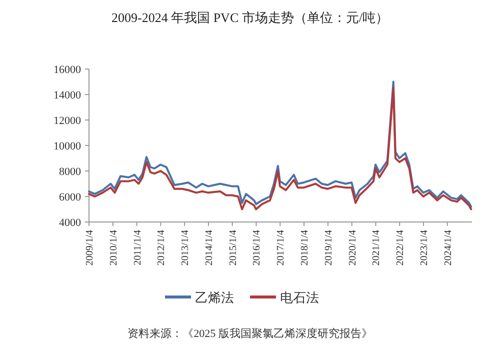 This screenshot has height=347, width=500. I want to click on x-tick-label: 2011/1/4, so click(138, 248).